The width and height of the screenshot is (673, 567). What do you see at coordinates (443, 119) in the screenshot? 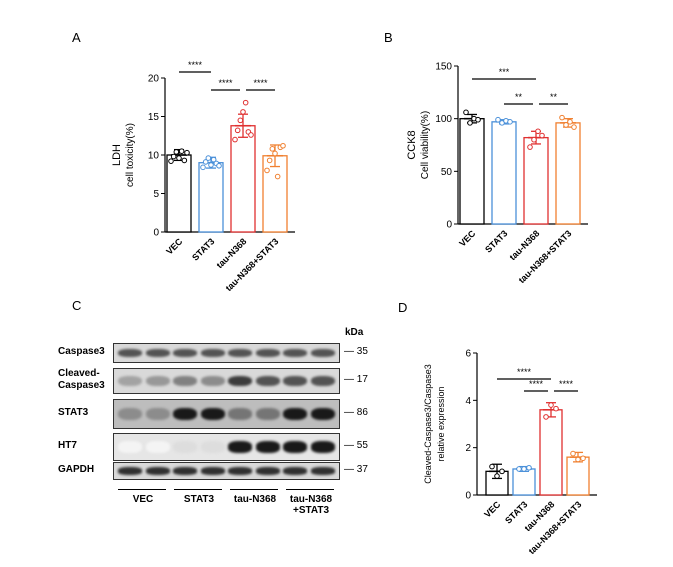
I see `y-tick-label: 100` at bounding box center [443, 119].